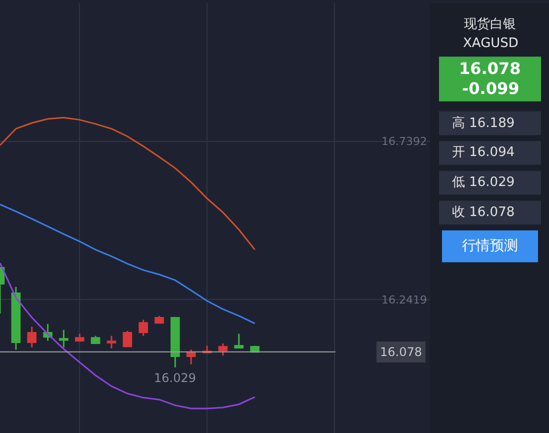 The image size is (549, 433). What do you see at coordinates (490, 43) in the screenshot?
I see `text: XAGUSD` at bounding box center [490, 43].